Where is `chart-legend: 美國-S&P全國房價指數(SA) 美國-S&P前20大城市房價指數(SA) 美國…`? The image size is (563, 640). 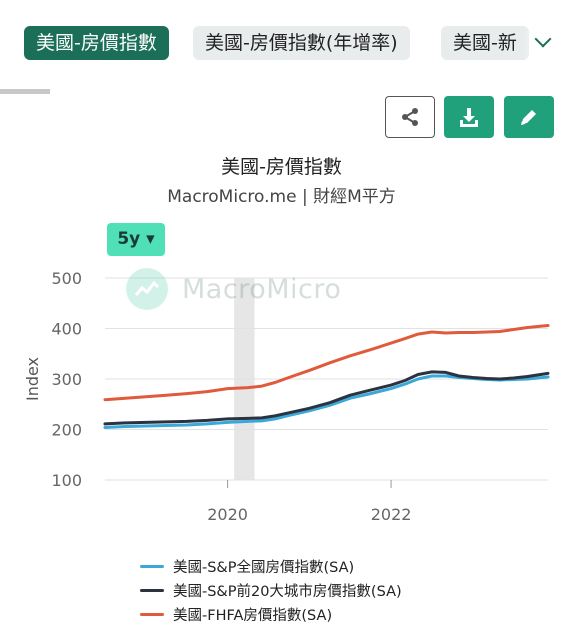 chart-legend: 美國-S&P全國房價指數(SA) 美國-S&P前20大城市房價指數(SA) 美國… is located at coordinates (271, 590).